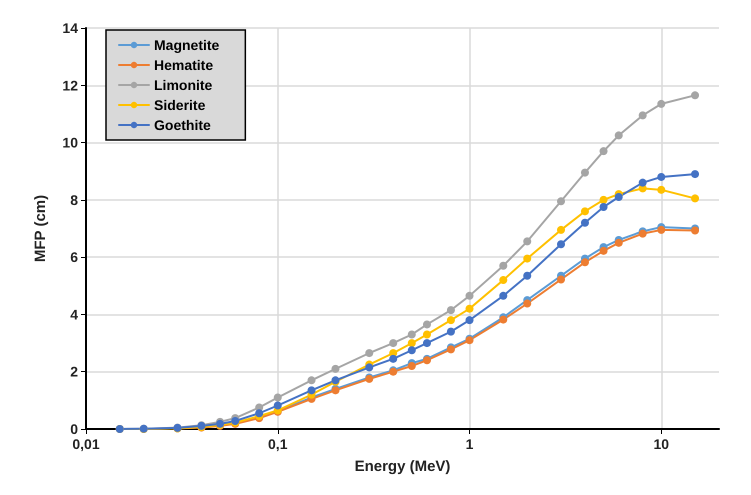 The image size is (751, 495). What do you see at coordinates (470, 444) in the screenshot?
I see `x-tick-label: 1` at bounding box center [470, 444].